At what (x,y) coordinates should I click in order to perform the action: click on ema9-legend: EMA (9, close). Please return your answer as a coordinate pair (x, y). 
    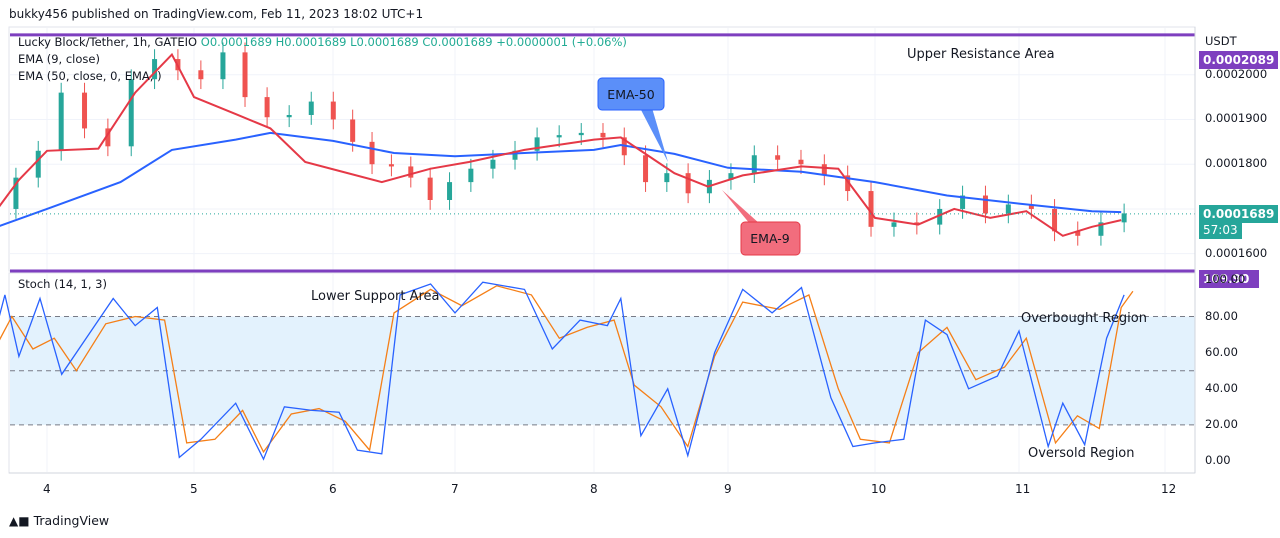
    Looking at the image, I should click on (59, 59).